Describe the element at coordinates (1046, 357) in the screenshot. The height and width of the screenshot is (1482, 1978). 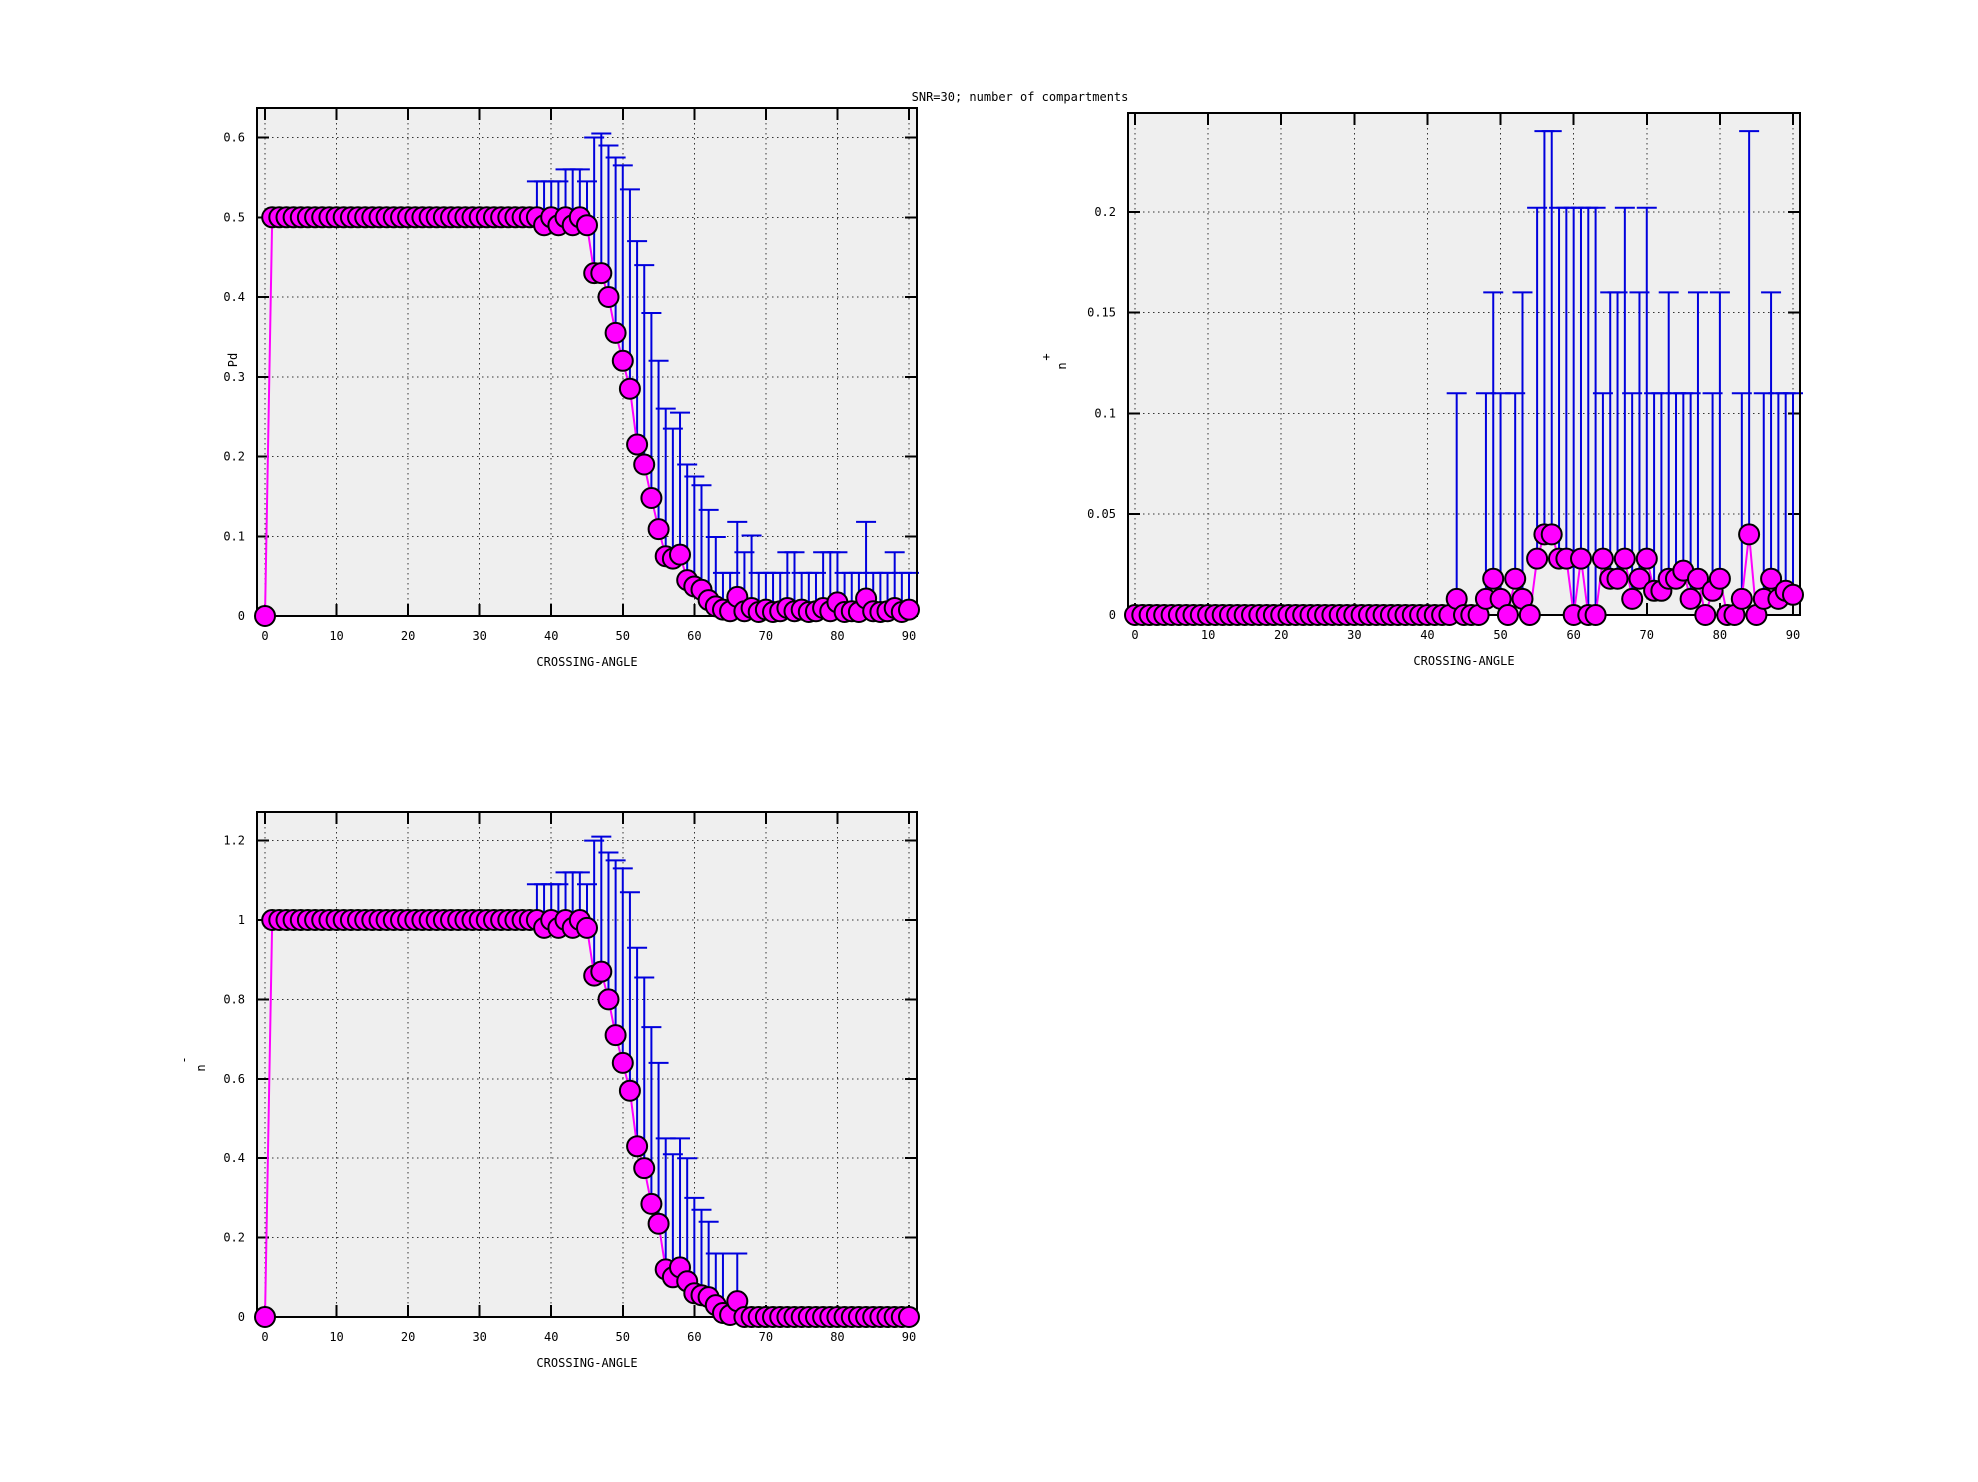
I see `ylabel-n-plus-sup: +` at that location.